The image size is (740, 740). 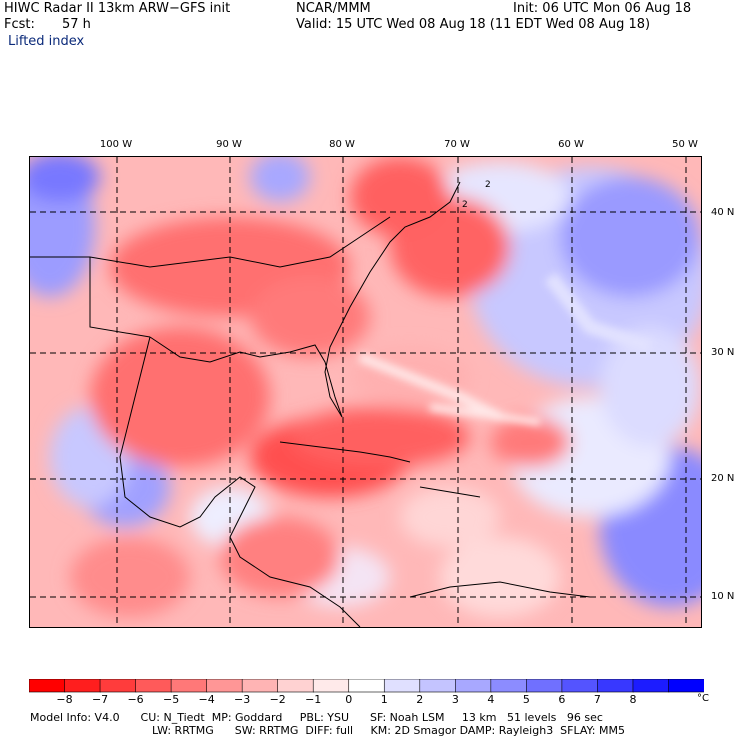 I want to click on colorbar-tick-label: 3, so click(x=455, y=699).